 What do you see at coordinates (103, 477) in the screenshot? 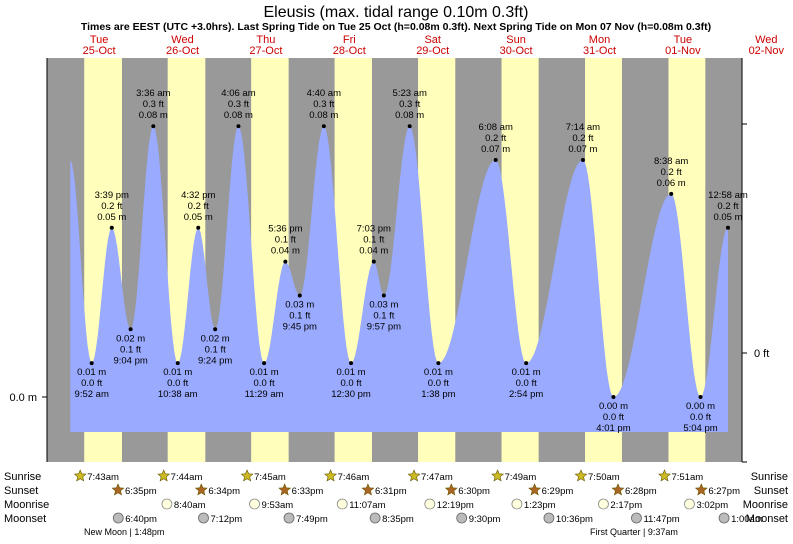
I see `sunrise-time: 7:43am` at bounding box center [103, 477].